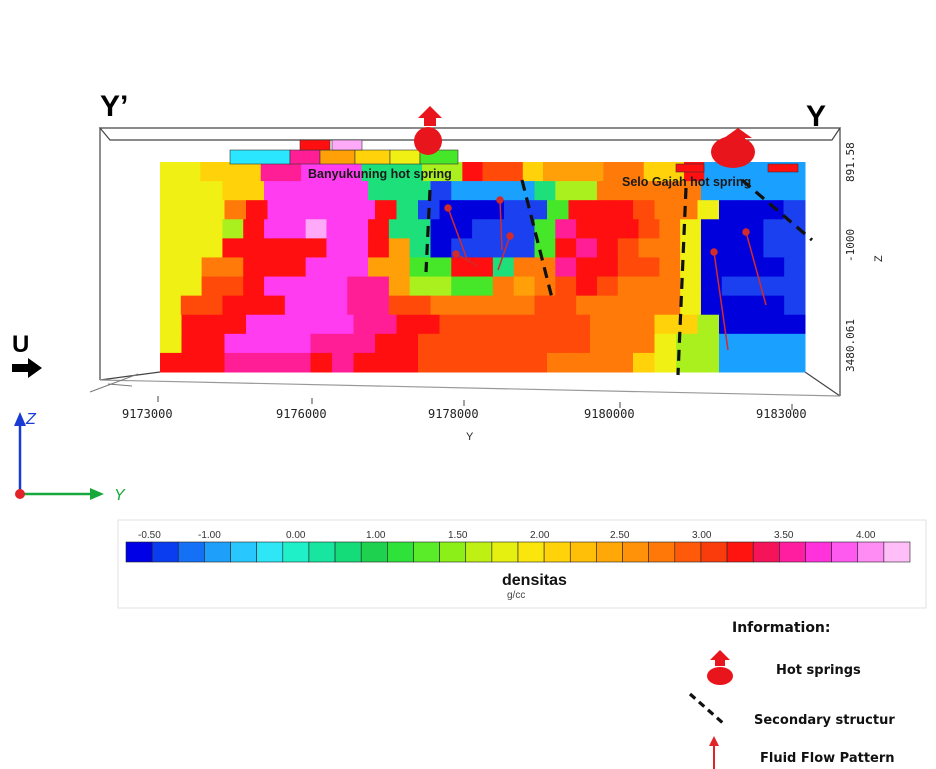 The width and height of the screenshot is (936, 769). I want to click on x-axis-ticks: 9173000 9176000 9178000 9180000 9183000, so click(464, 414).